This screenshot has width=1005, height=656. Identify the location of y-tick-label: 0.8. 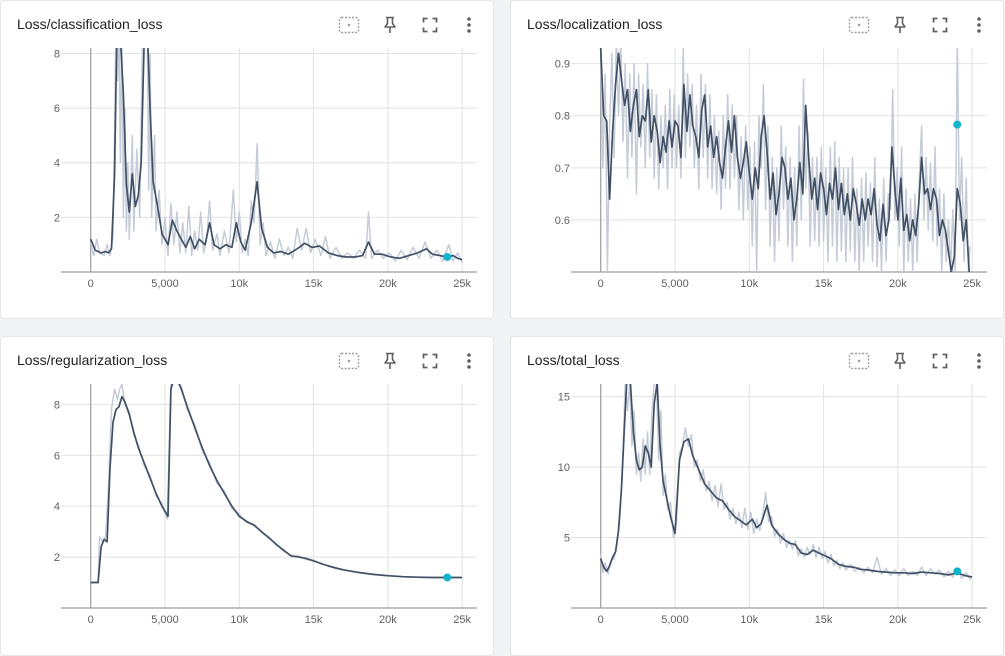
(562, 117).